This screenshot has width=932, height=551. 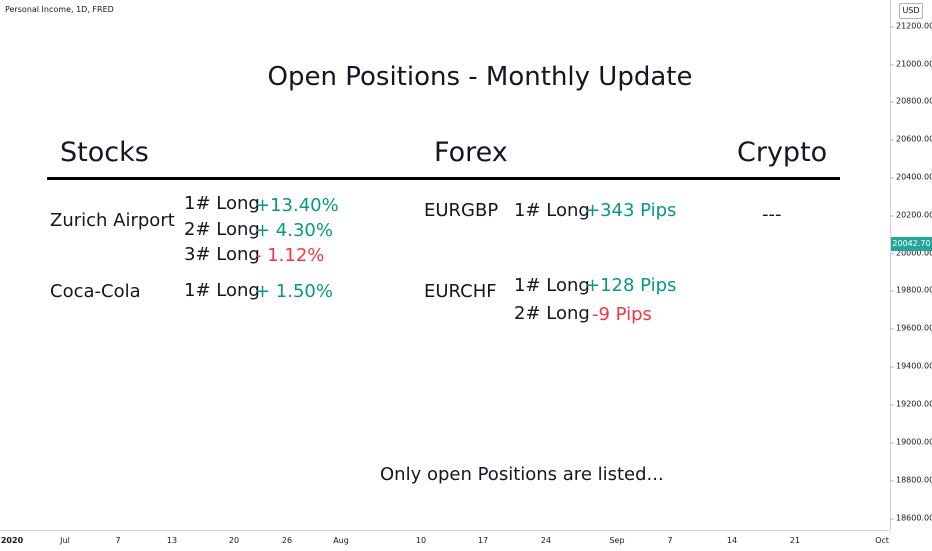 What do you see at coordinates (910, 518) in the screenshot?
I see `price-tick: 18600.00` at bounding box center [910, 518].